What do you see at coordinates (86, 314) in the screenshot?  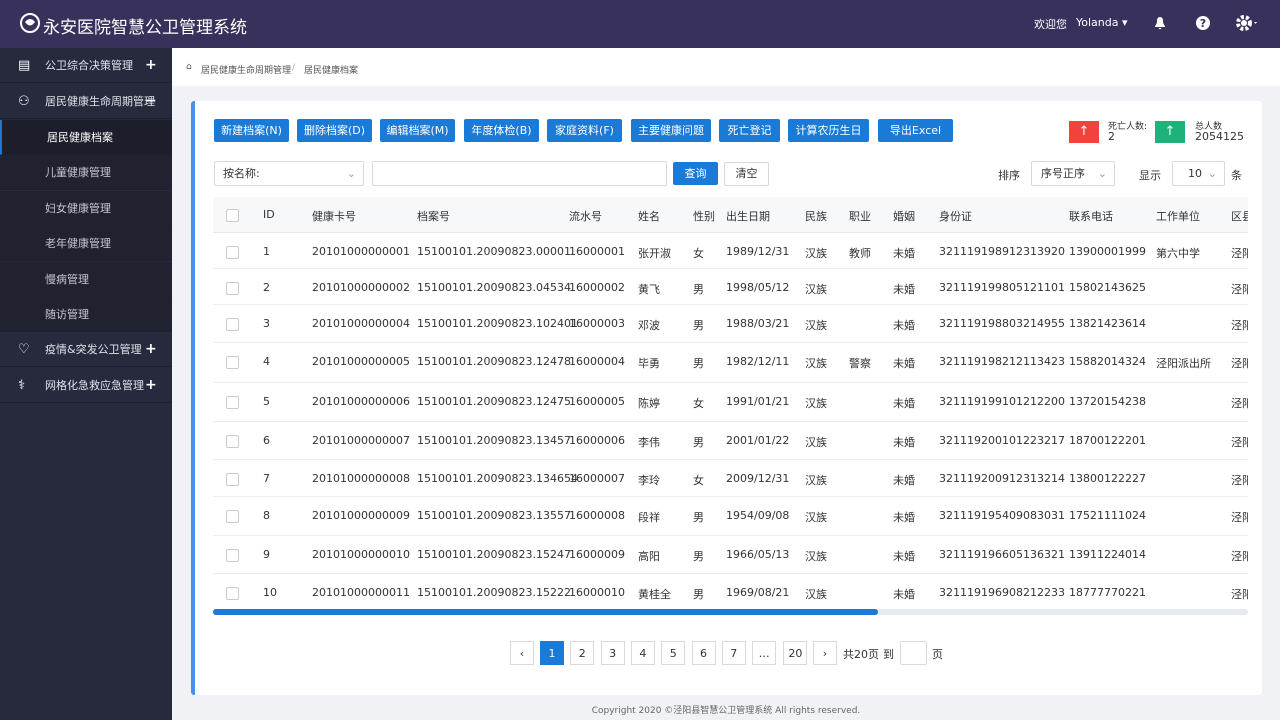 I see `submenu-item: 随访管理` at bounding box center [86, 314].